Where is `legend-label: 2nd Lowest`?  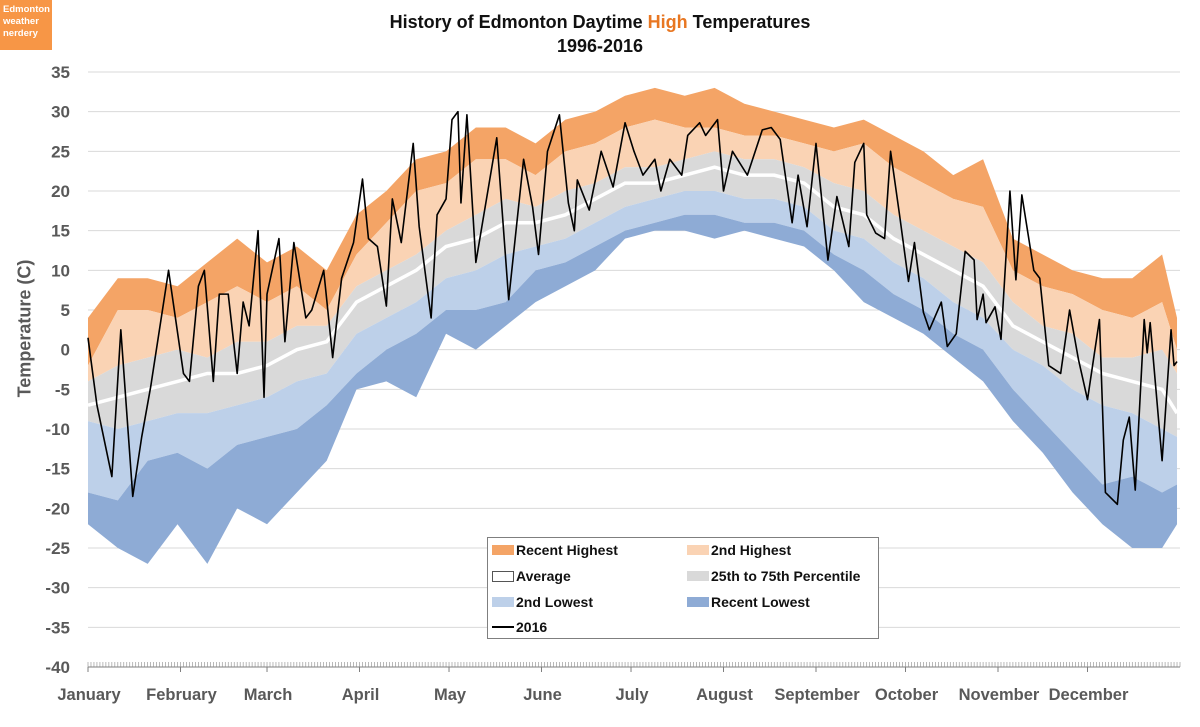
legend-label: 2nd Lowest is located at coordinates (555, 602).